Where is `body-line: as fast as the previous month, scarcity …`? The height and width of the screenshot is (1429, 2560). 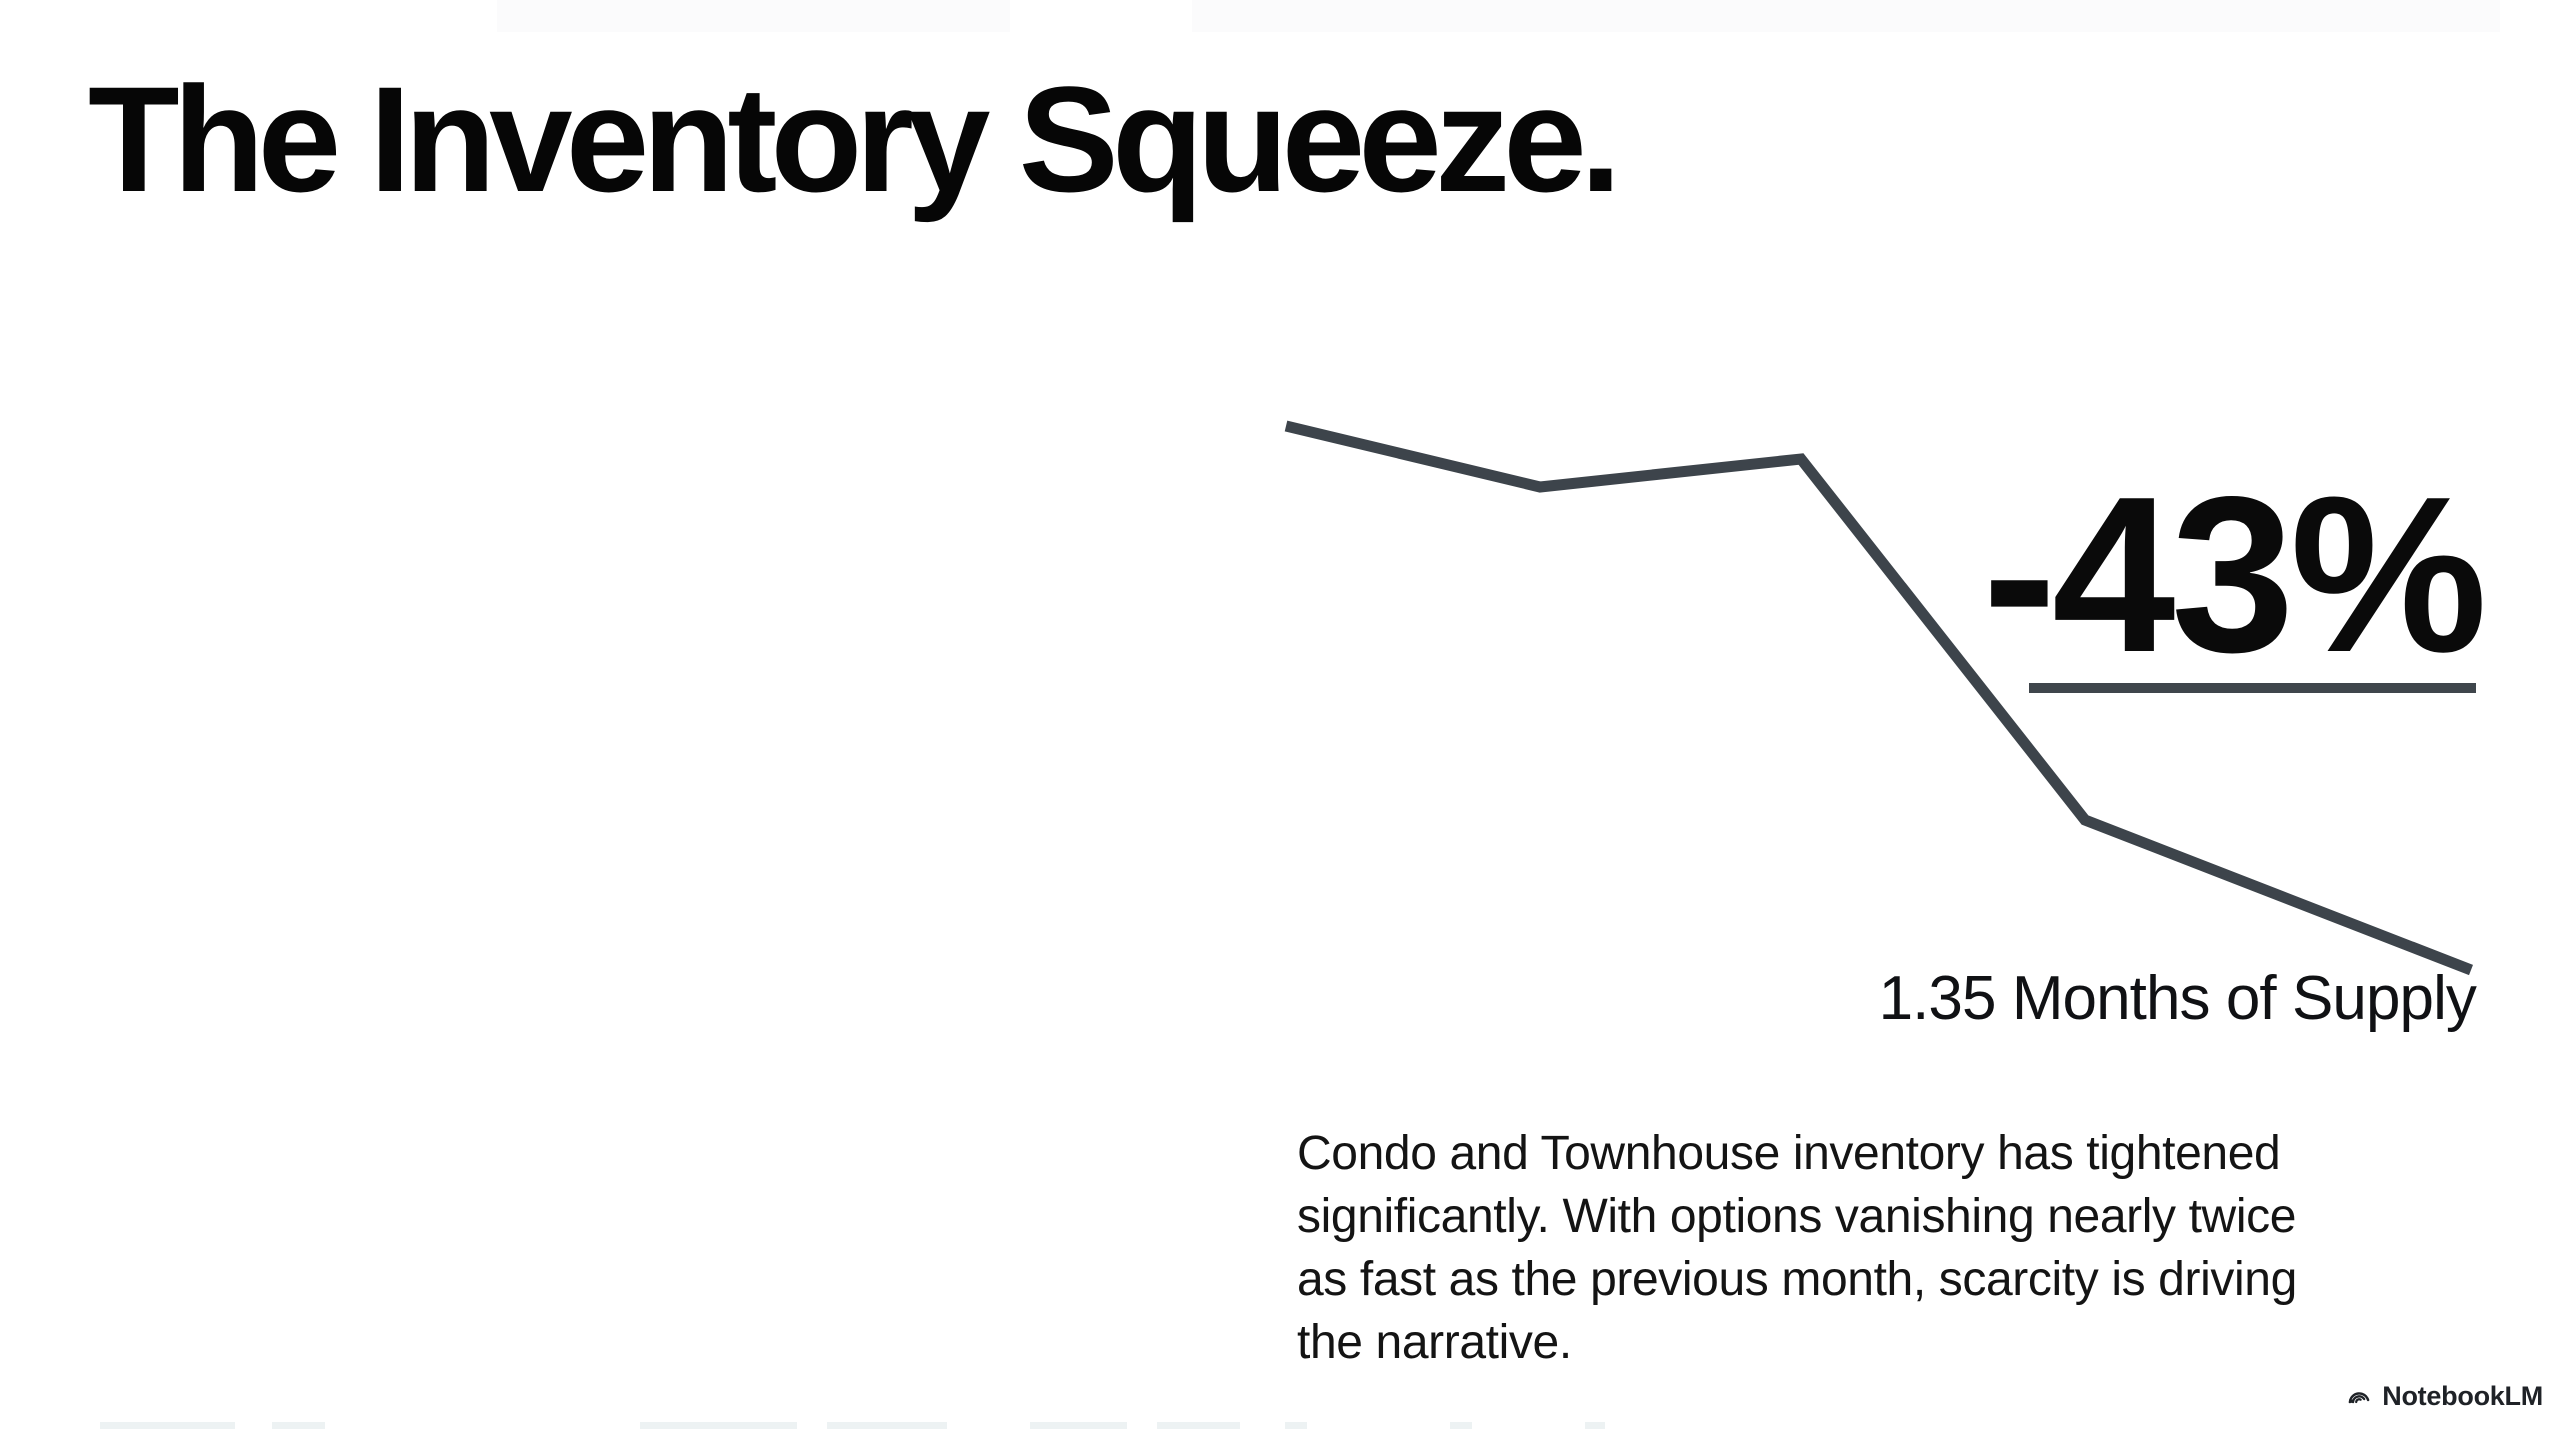
body-line: as fast as the previous month, scarcity … is located at coordinates (1797, 1279).